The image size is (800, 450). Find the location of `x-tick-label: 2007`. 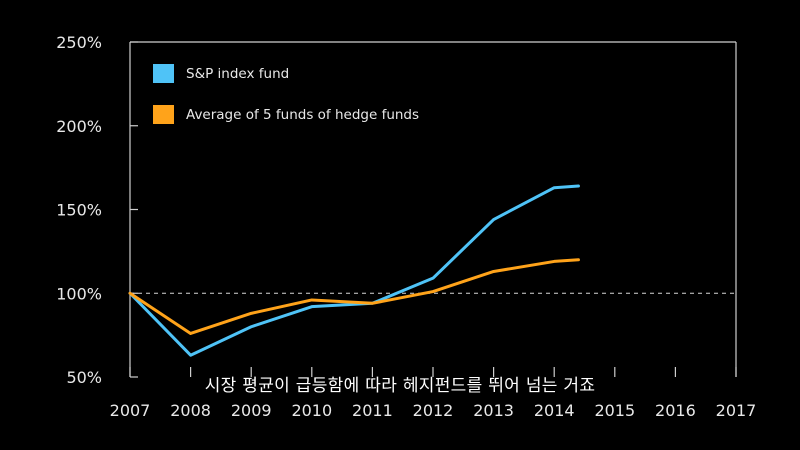

x-tick-label: 2007 is located at coordinates (130, 410).